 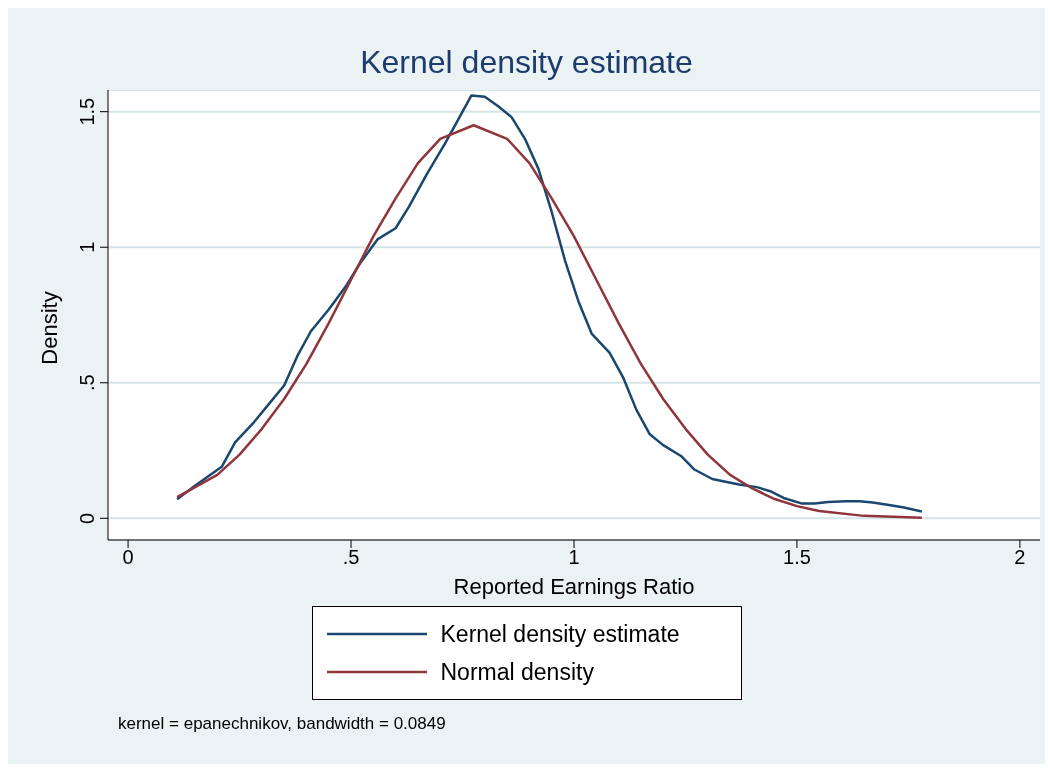 I want to click on x-tick-label: 2, so click(x=1020, y=557).